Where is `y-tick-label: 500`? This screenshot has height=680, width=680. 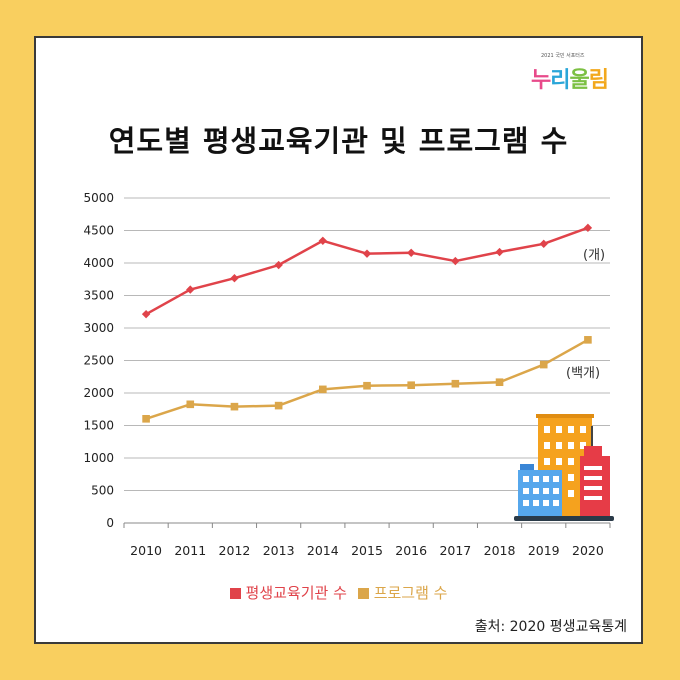
y-tick-label: 500 is located at coordinates (102, 491).